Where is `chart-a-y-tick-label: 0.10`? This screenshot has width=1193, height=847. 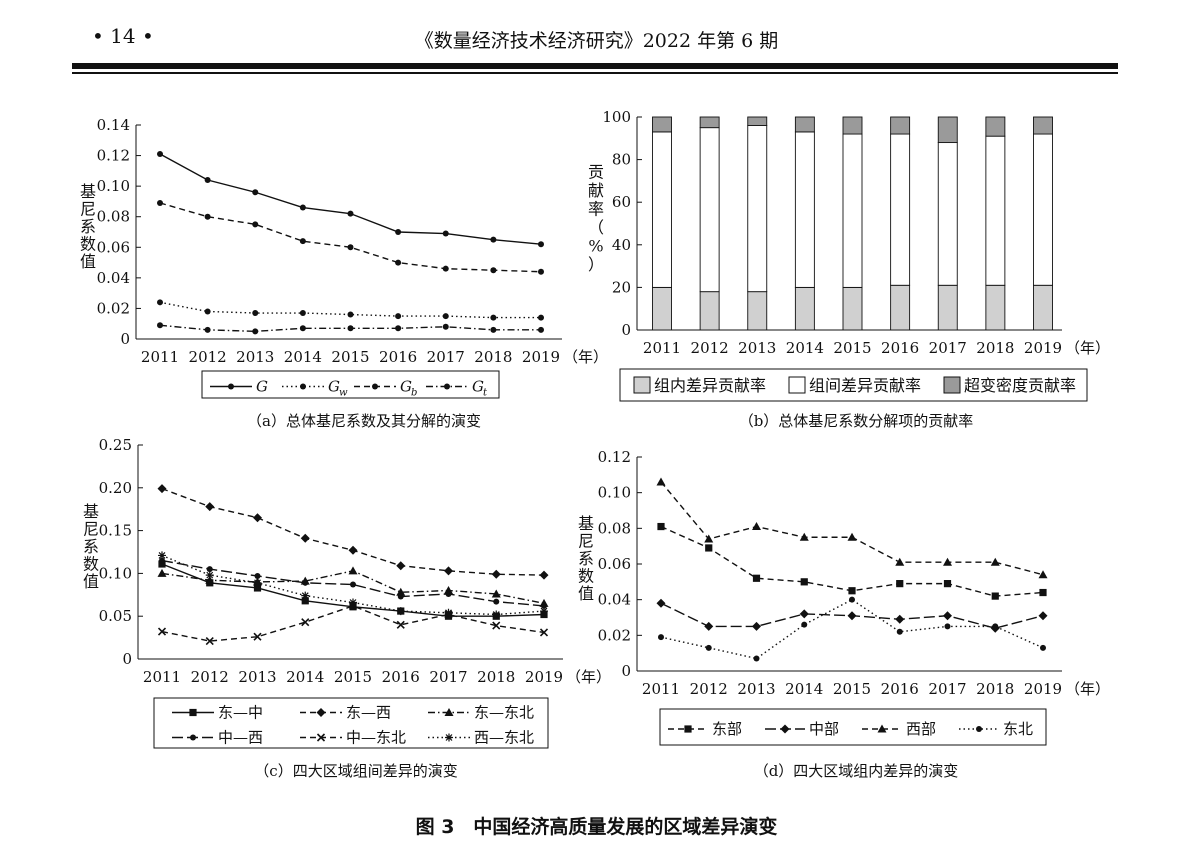 chart-a-y-tick-label: 0.10 is located at coordinates (113, 186).